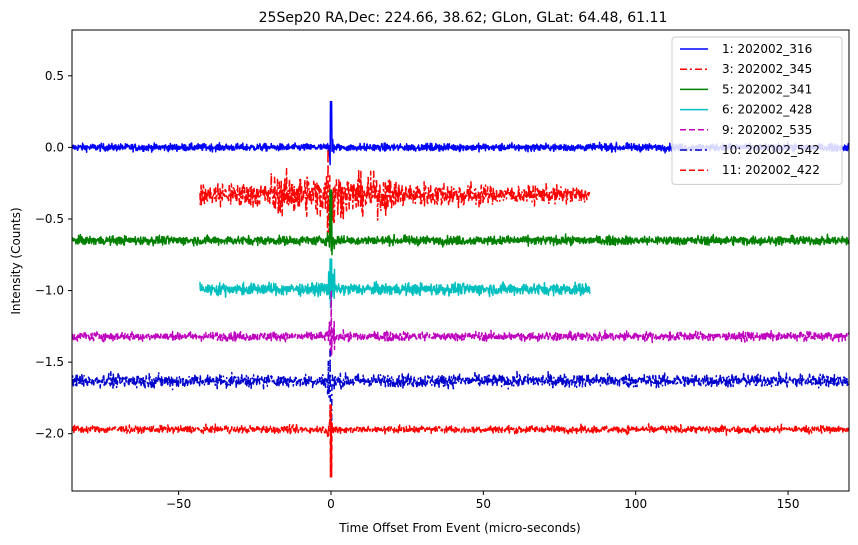 The image size is (858, 545). Describe the element at coordinates (49, 291) in the screenshot. I see `y-tick-label: −1.0` at that location.